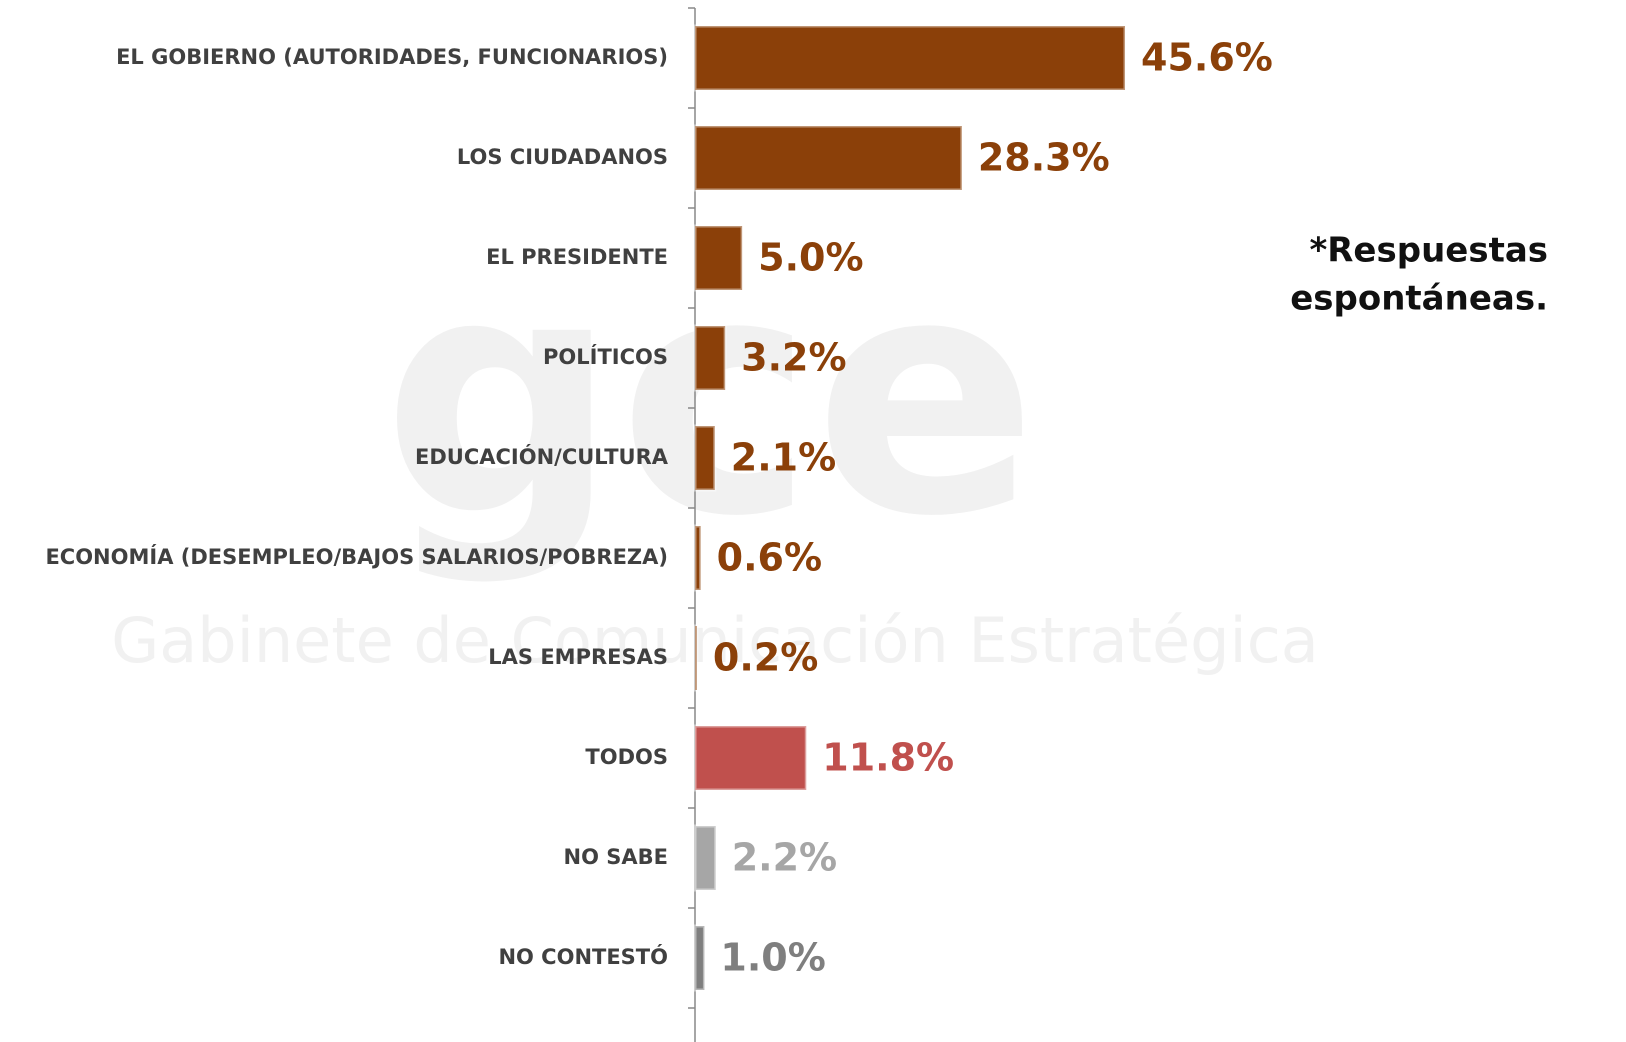 This screenshot has width=1626, height=1042. I want to click on annotation: espontáneas., so click(1419, 299).